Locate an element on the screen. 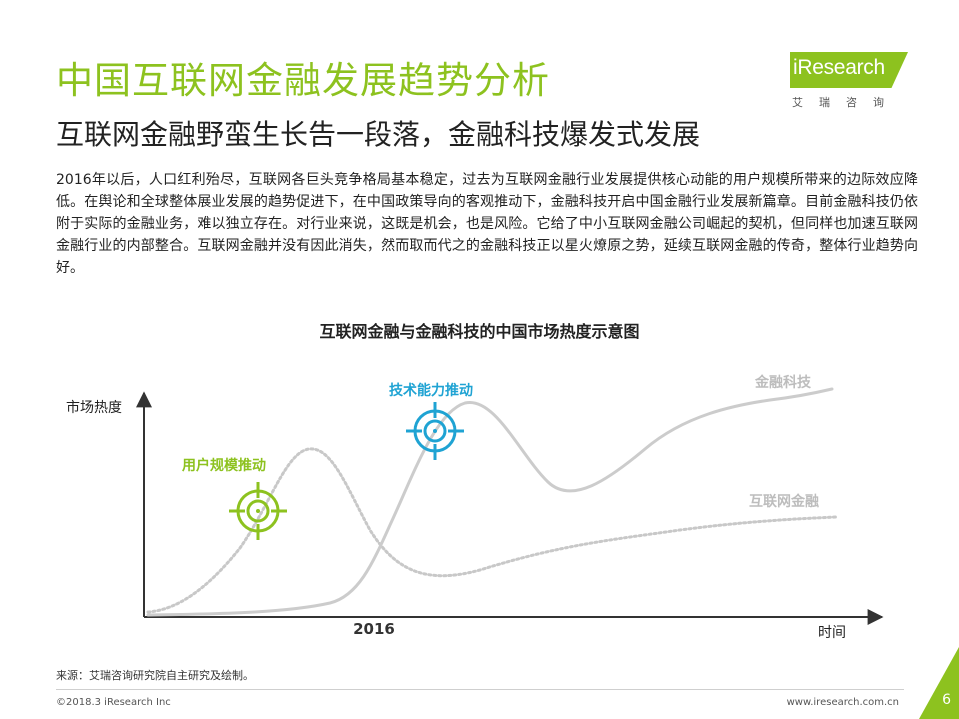 Image resolution: width=959 pixels, height=719 pixels. page-number: 6 is located at coordinates (946, 700).